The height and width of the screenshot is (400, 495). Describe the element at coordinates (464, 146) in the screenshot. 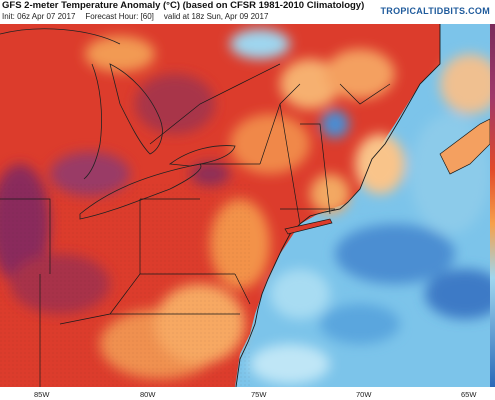

I see `nova-scotia` at that location.